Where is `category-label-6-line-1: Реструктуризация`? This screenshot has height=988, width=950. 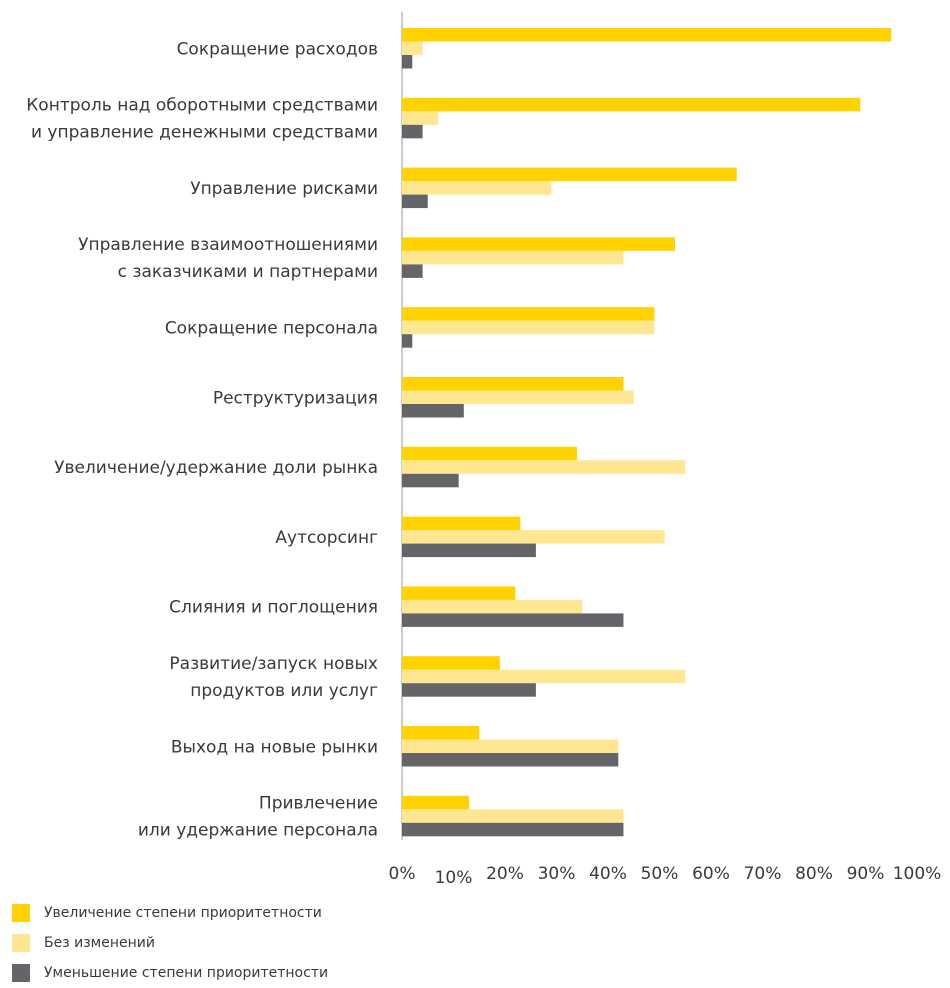 category-label-6-line-1: Реструктуризация is located at coordinates (295, 398).